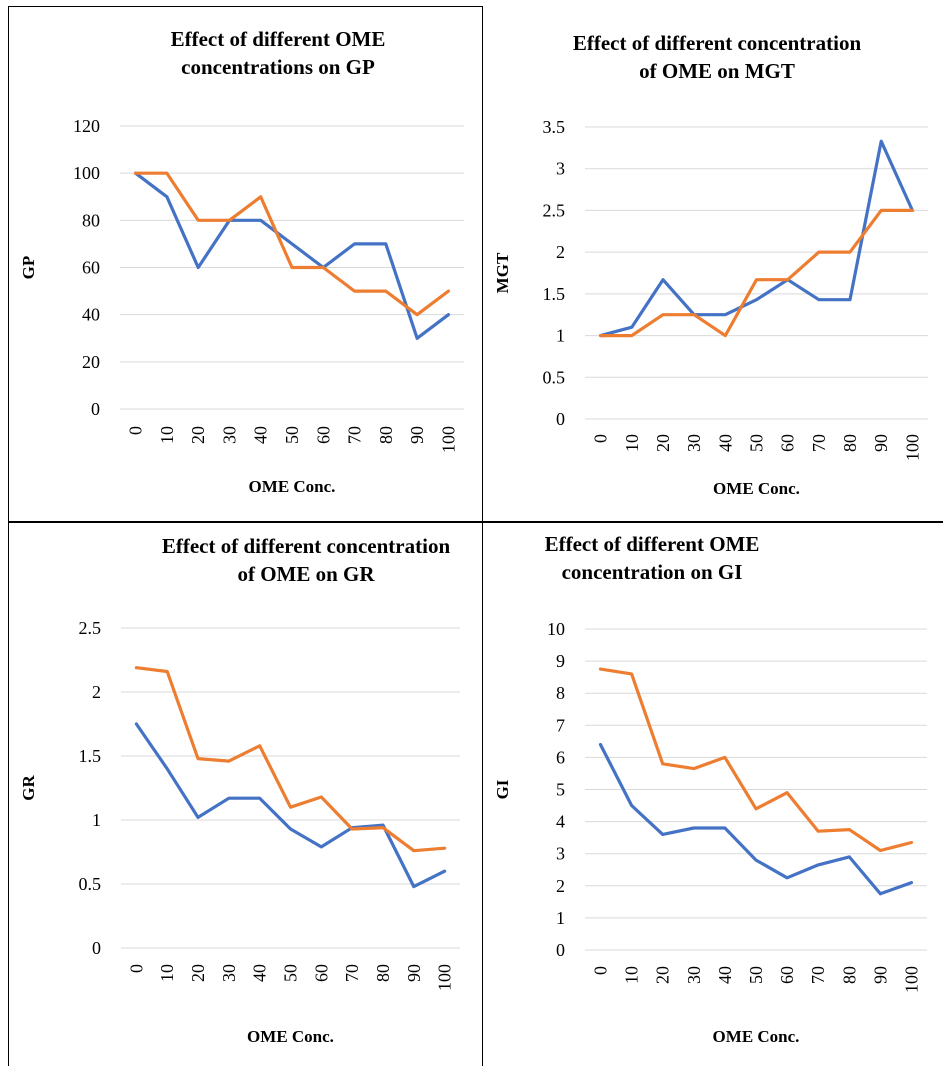 Image resolution: width=943 pixels, height=1066 pixels. What do you see at coordinates (560, 693) in the screenshot?
I see `y-tick-label: 8` at bounding box center [560, 693].